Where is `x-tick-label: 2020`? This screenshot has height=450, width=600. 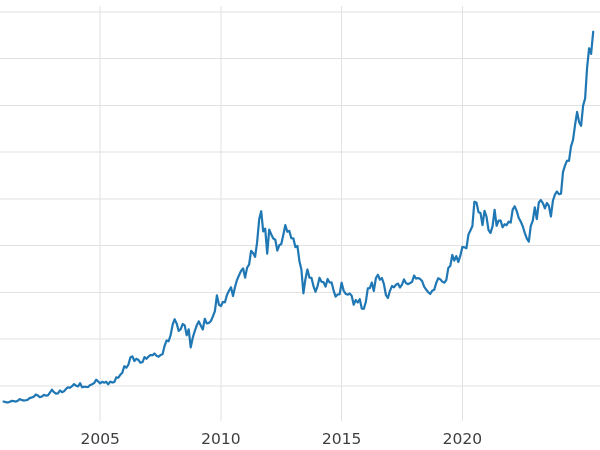 x-tick-label: 2020 is located at coordinates (462, 439).